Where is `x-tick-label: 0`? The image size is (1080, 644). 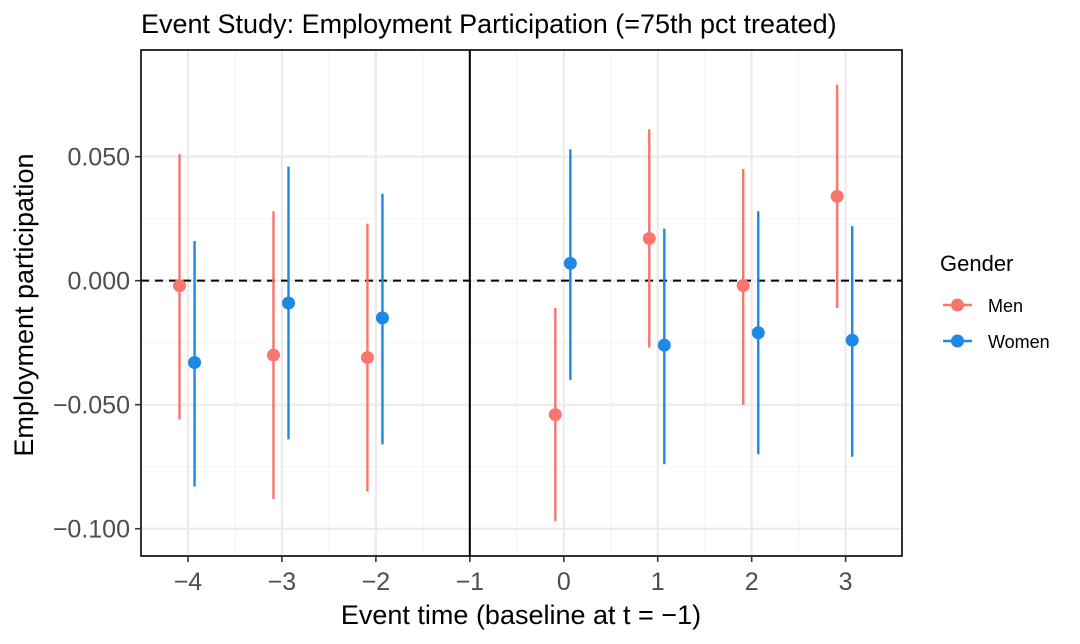
x-tick-label: 0 is located at coordinates (564, 582).